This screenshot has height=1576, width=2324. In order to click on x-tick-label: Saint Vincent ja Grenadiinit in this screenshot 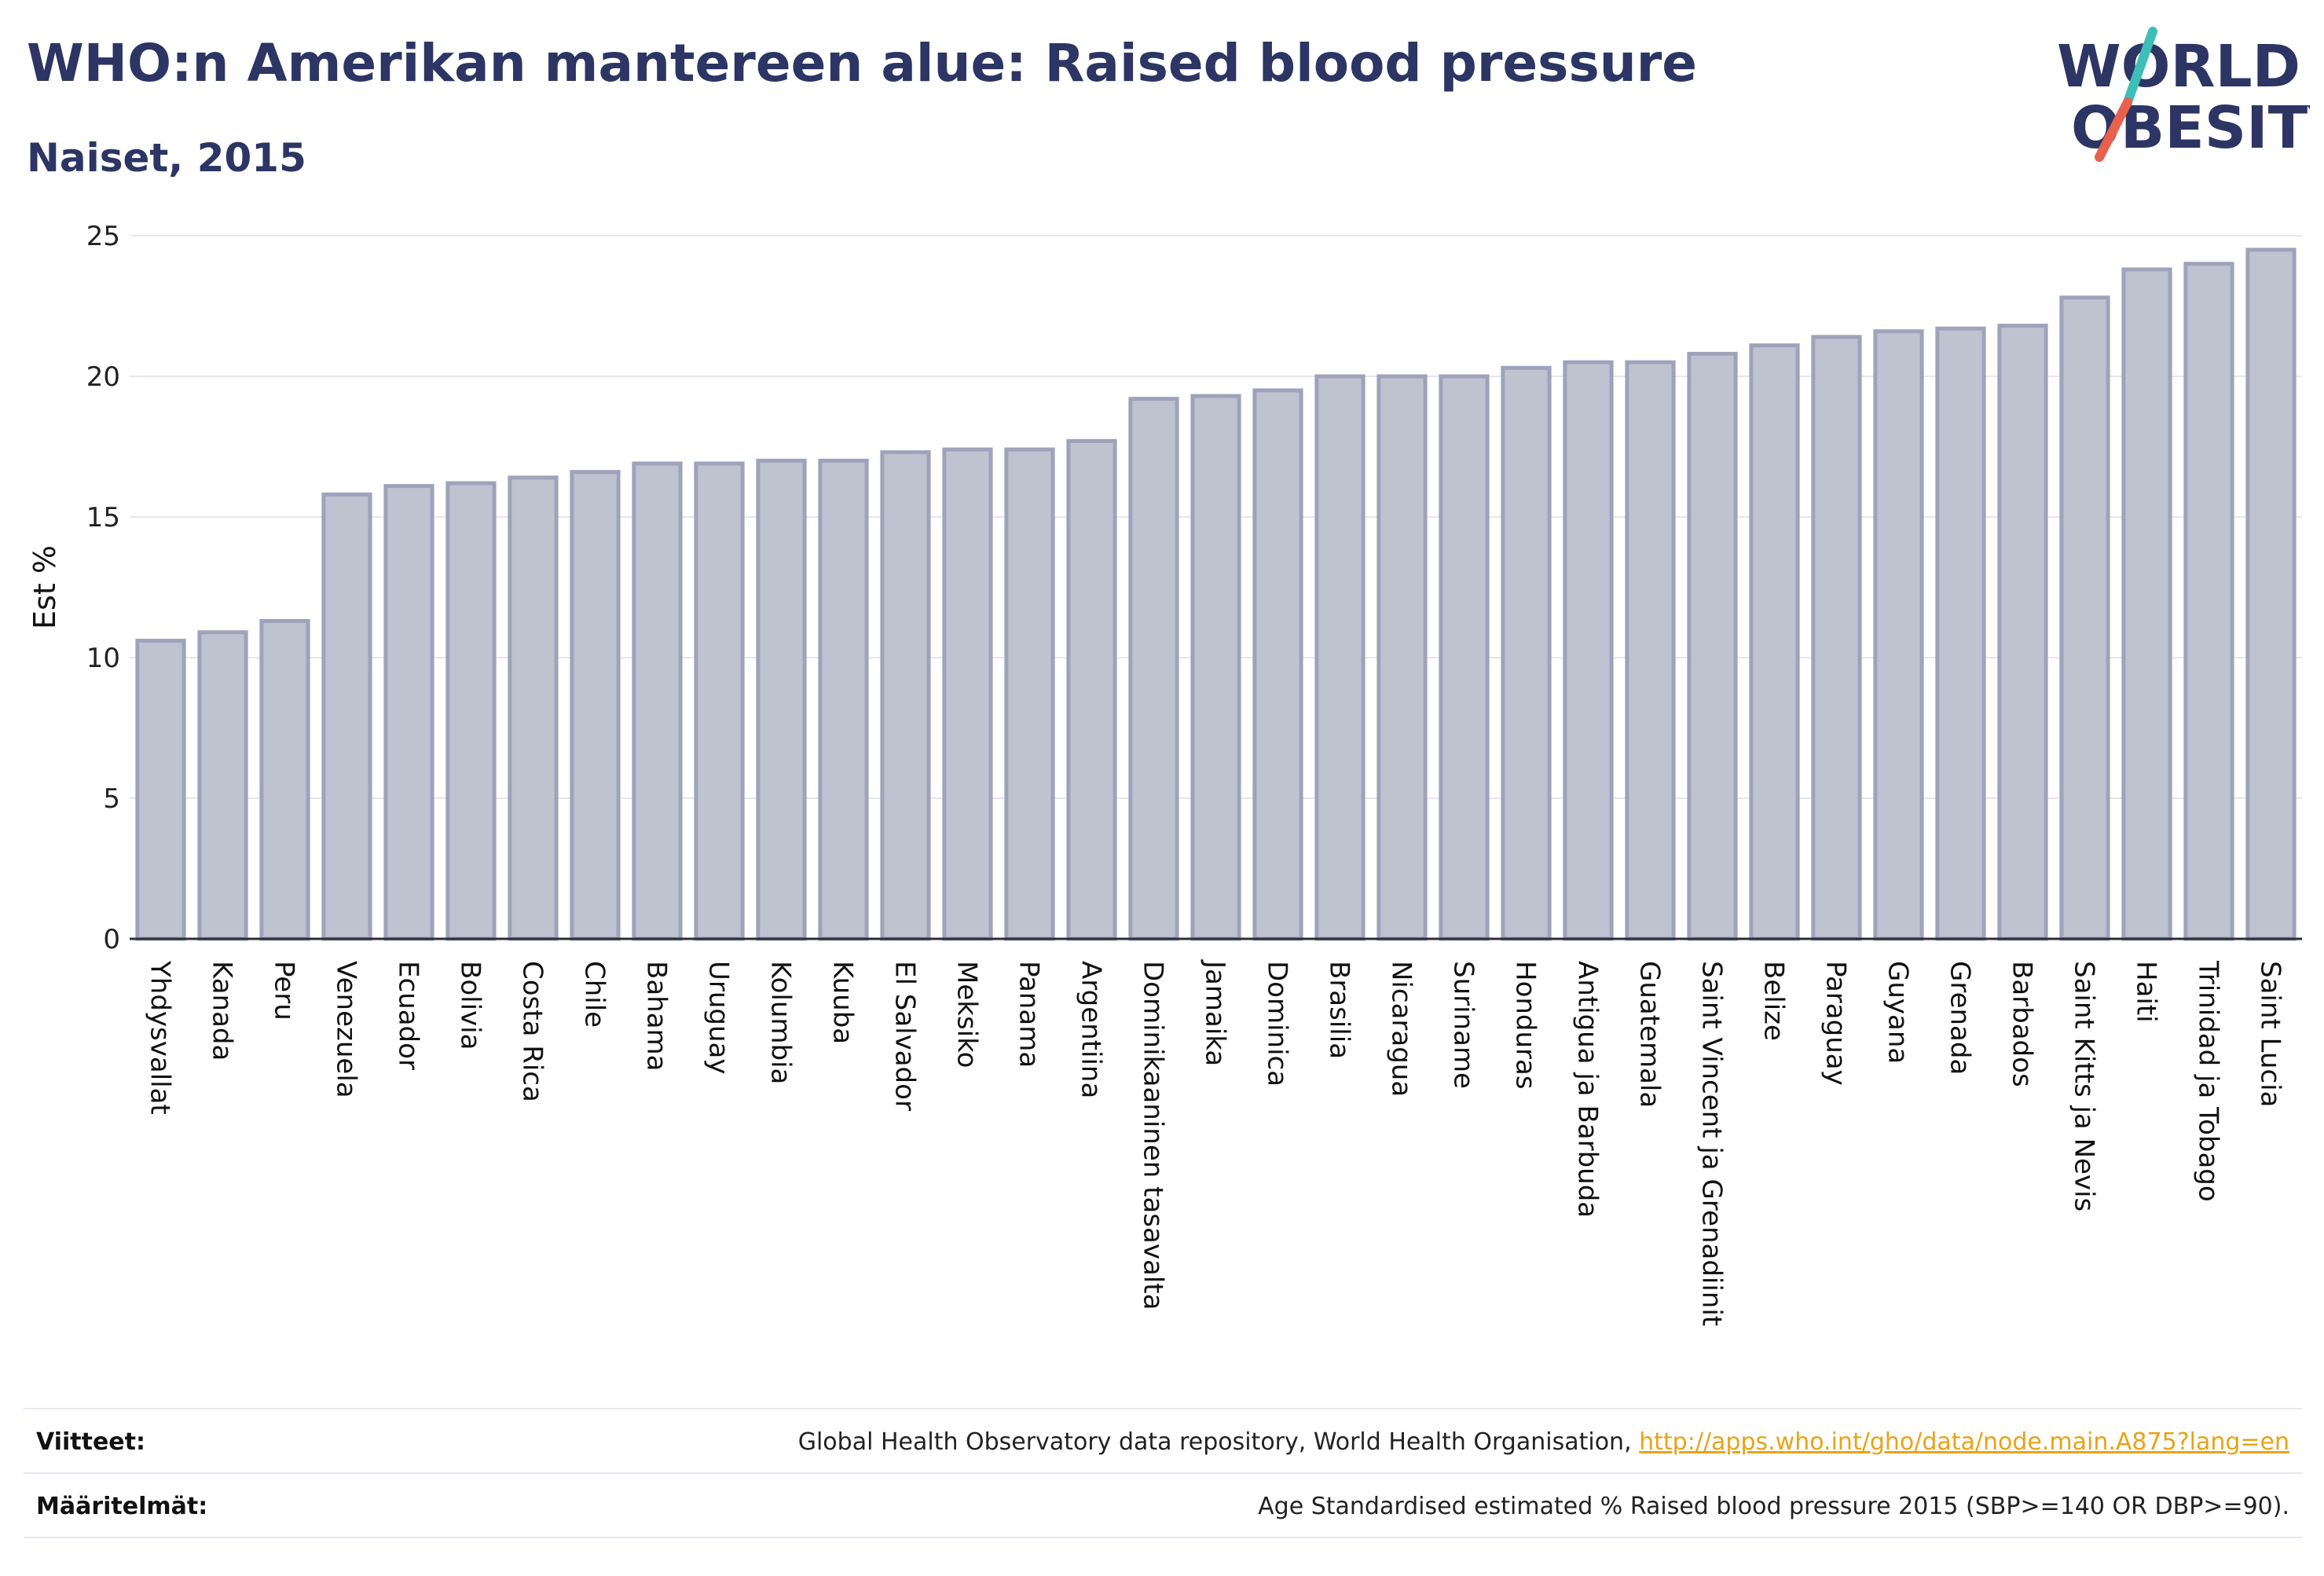, I will do `click(1712, 1143)`.